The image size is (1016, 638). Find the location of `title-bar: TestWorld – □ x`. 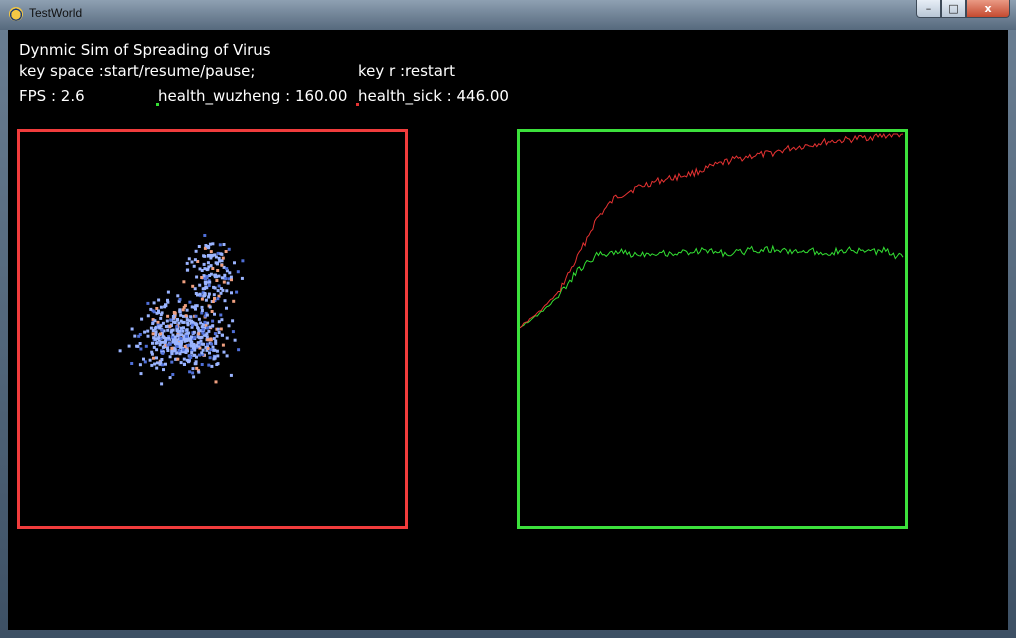

title-bar: TestWorld – □ x is located at coordinates (508, 15).